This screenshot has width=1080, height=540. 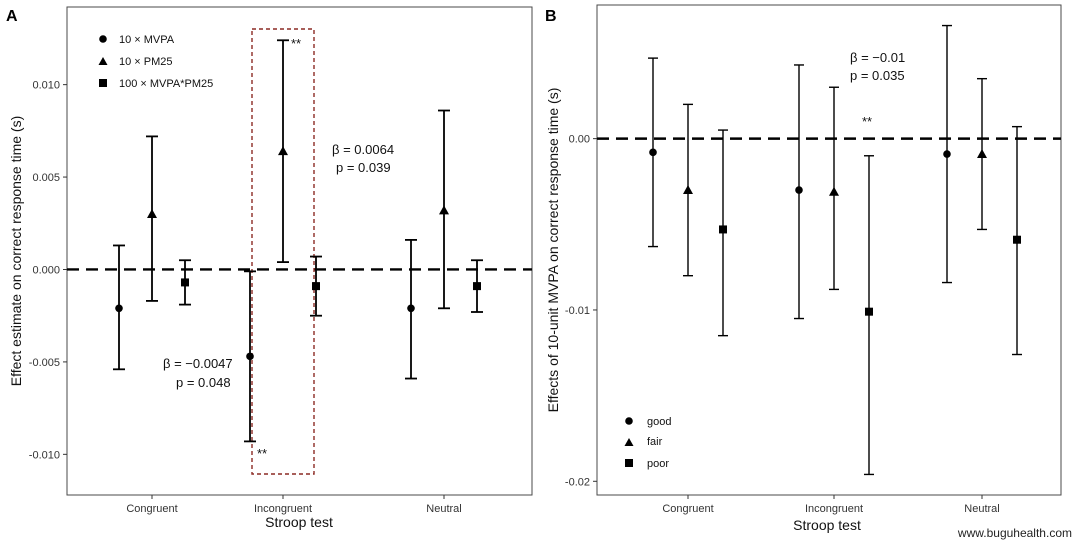 I want to click on panel-b-y-axis: -0.02 -0.01 0.00, so click(x=581, y=311).